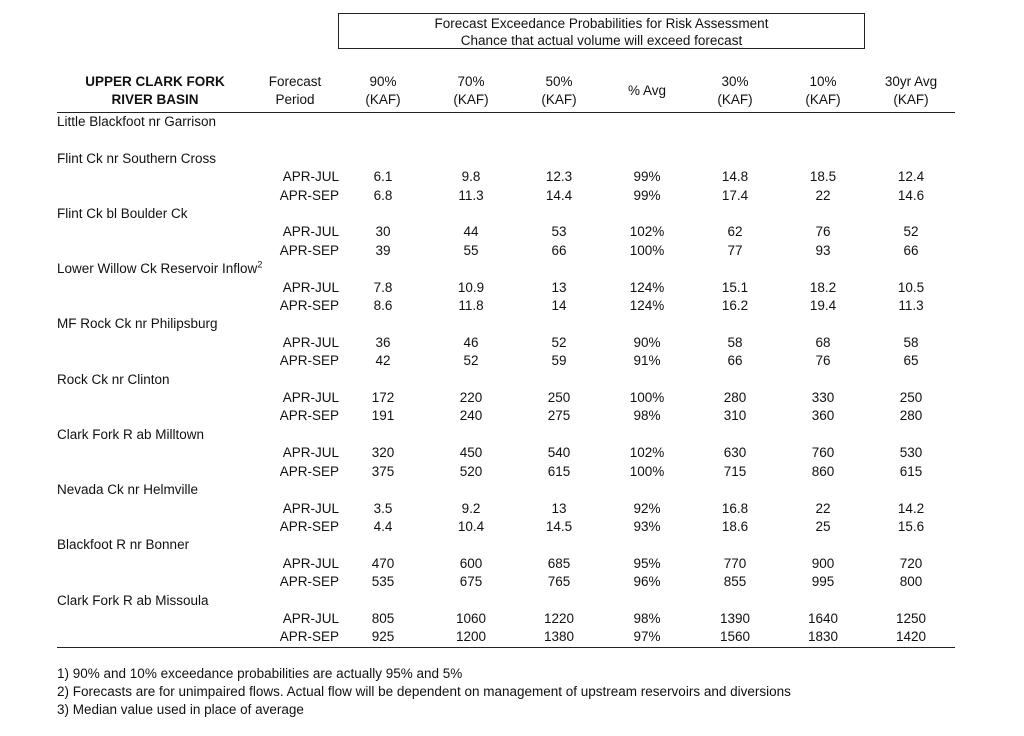 Image resolution: width=1024 pixels, height=736 pixels. Describe the element at coordinates (383, 618) in the screenshot. I see `value-cell-p90: 805` at that location.